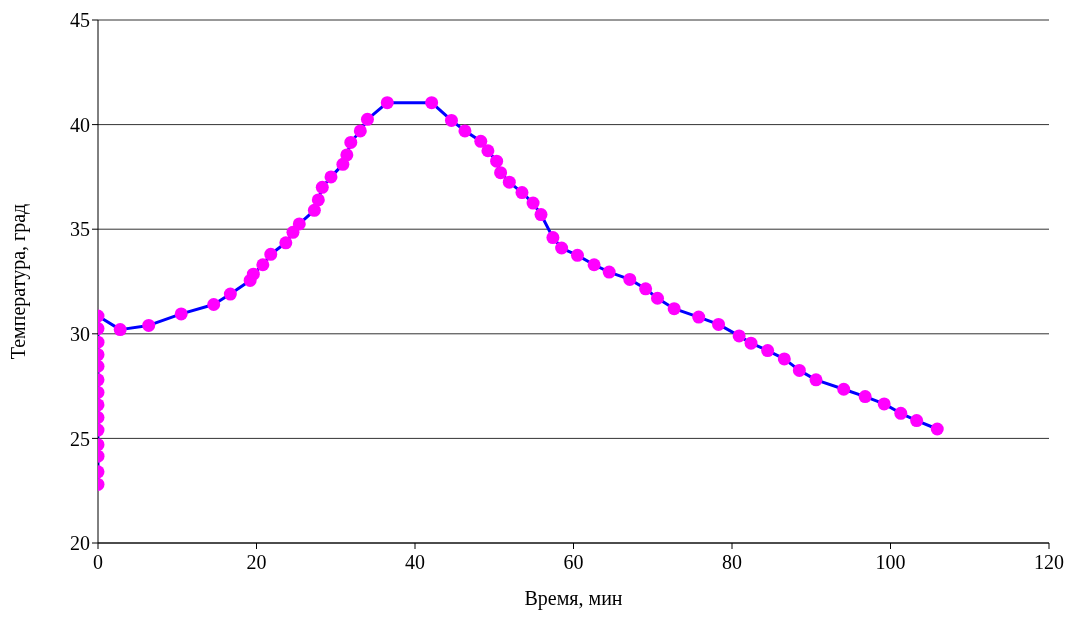 Image resolution: width=1075 pixels, height=631 pixels. Describe the element at coordinates (732, 562) in the screenshot. I see `x-tick-label: 80` at that location.